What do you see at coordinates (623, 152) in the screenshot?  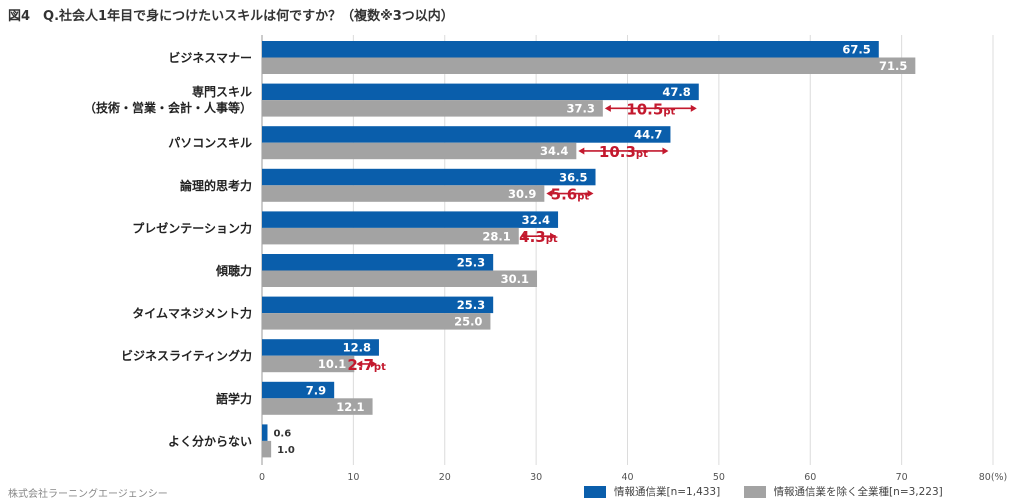 I see `diff-label: 10.3pt` at bounding box center [623, 152].